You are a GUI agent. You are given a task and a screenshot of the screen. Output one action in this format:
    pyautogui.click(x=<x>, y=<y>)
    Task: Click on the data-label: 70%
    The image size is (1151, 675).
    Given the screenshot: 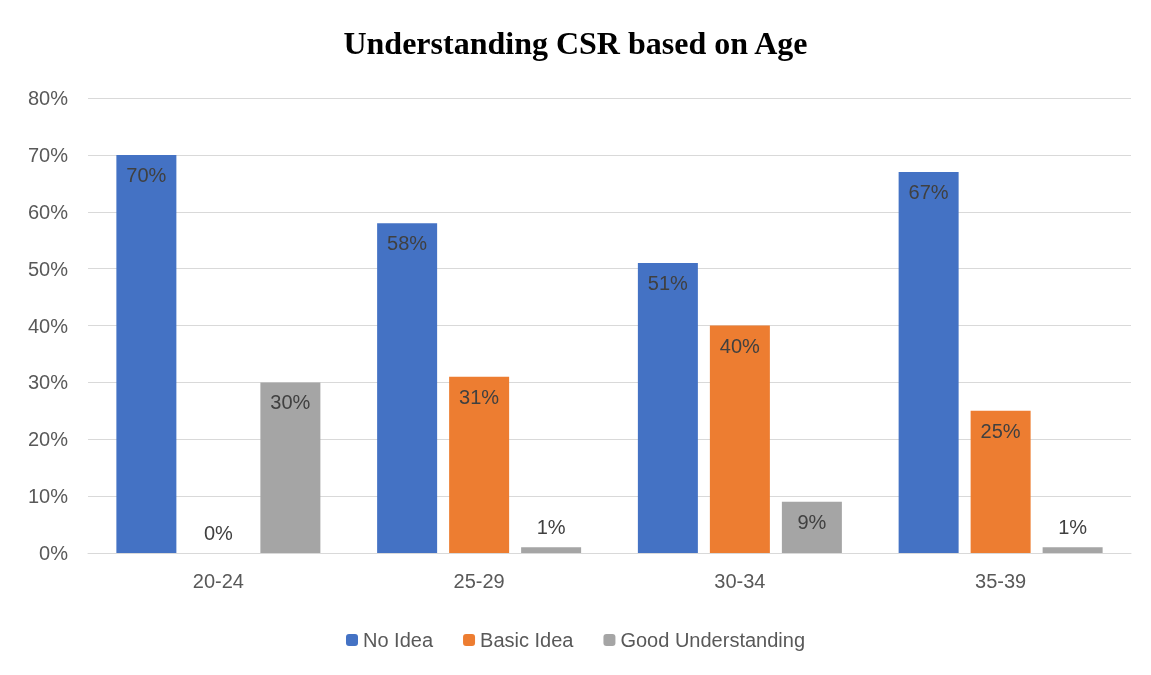 What is the action you would take?
    pyautogui.click(x=146, y=174)
    